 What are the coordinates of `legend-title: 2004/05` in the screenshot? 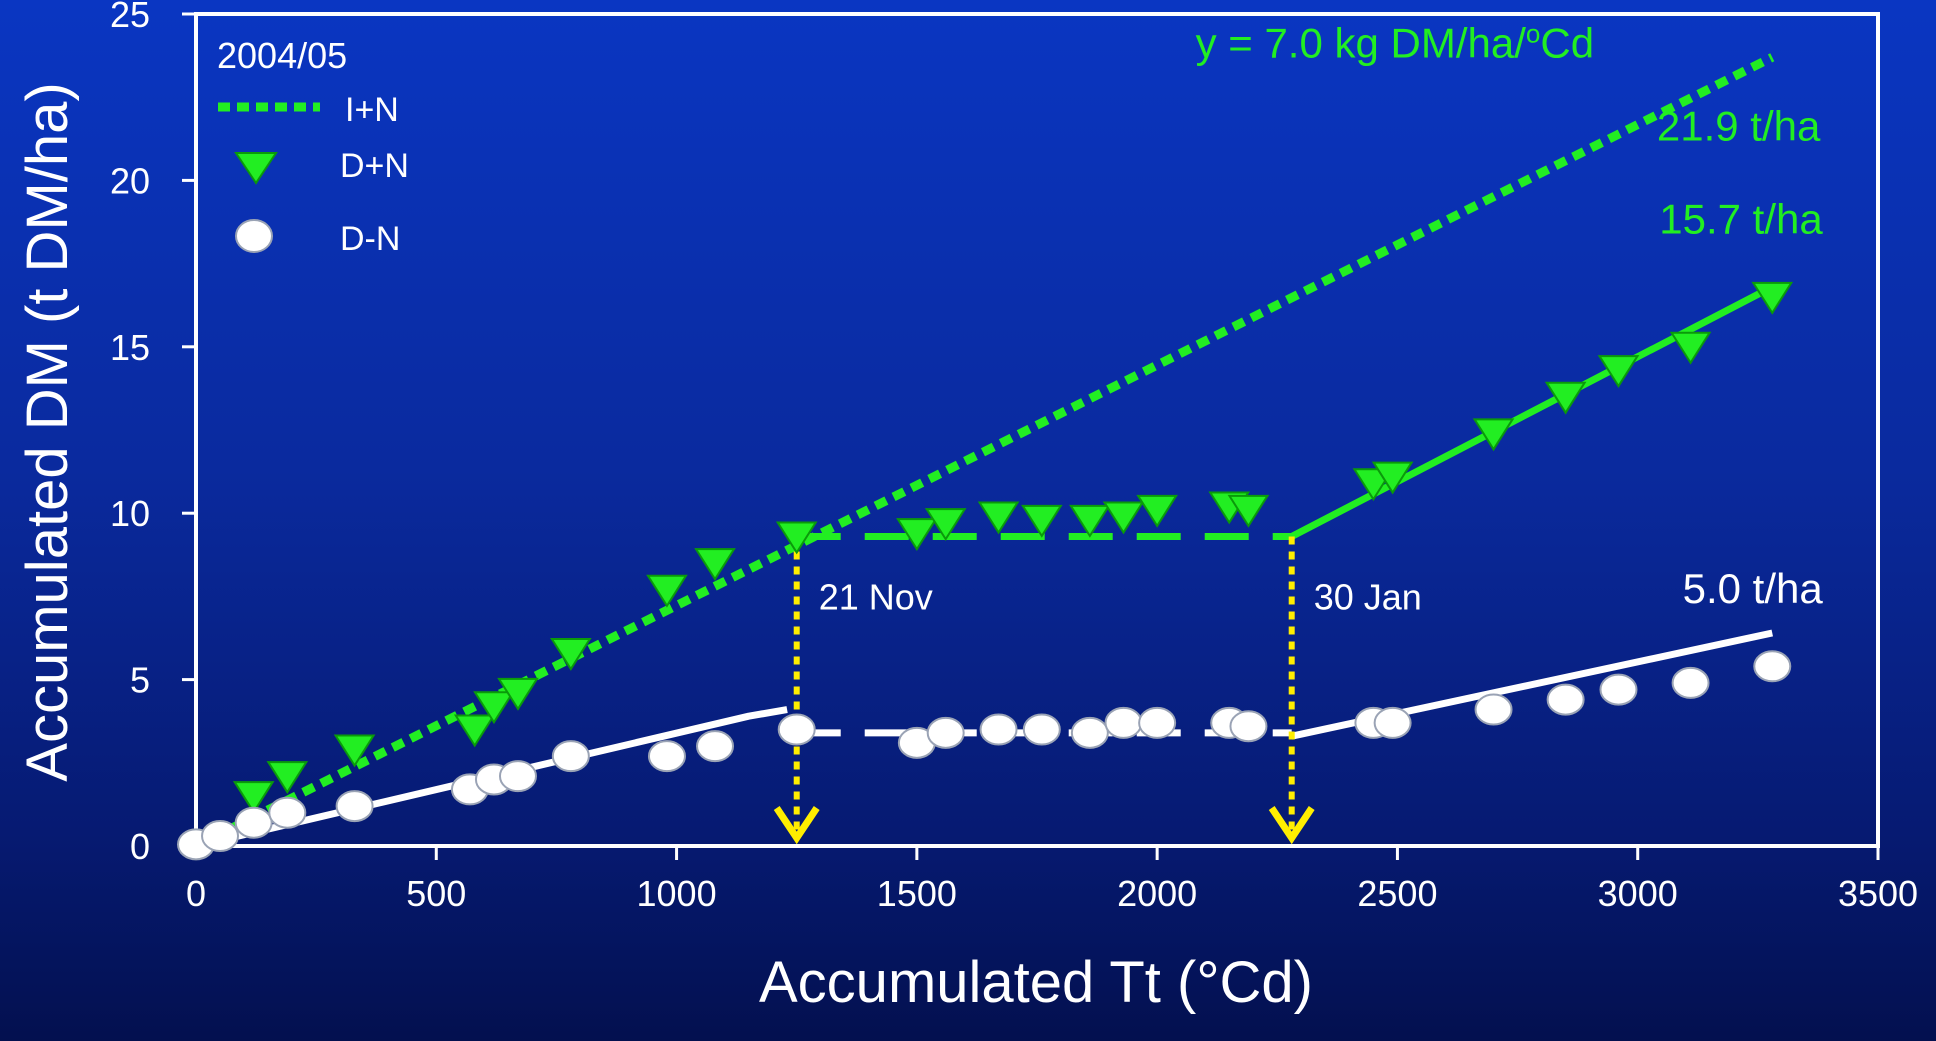 It's located at (282, 55).